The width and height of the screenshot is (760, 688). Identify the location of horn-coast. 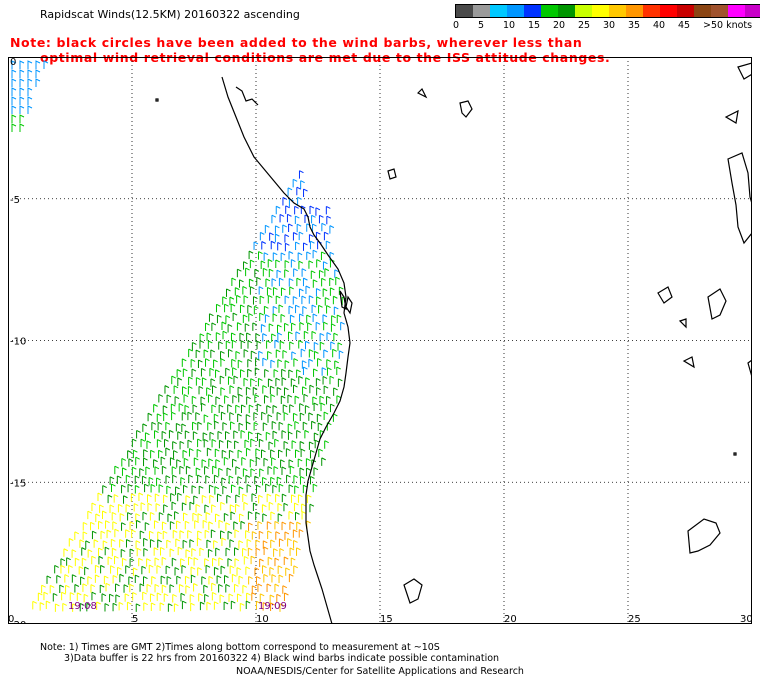
(247, 96).